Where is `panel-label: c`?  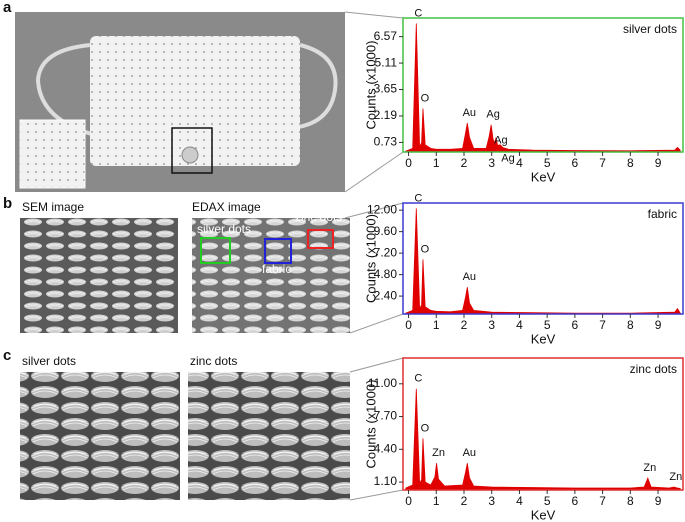
panel-label: c is located at coordinates (7, 355).